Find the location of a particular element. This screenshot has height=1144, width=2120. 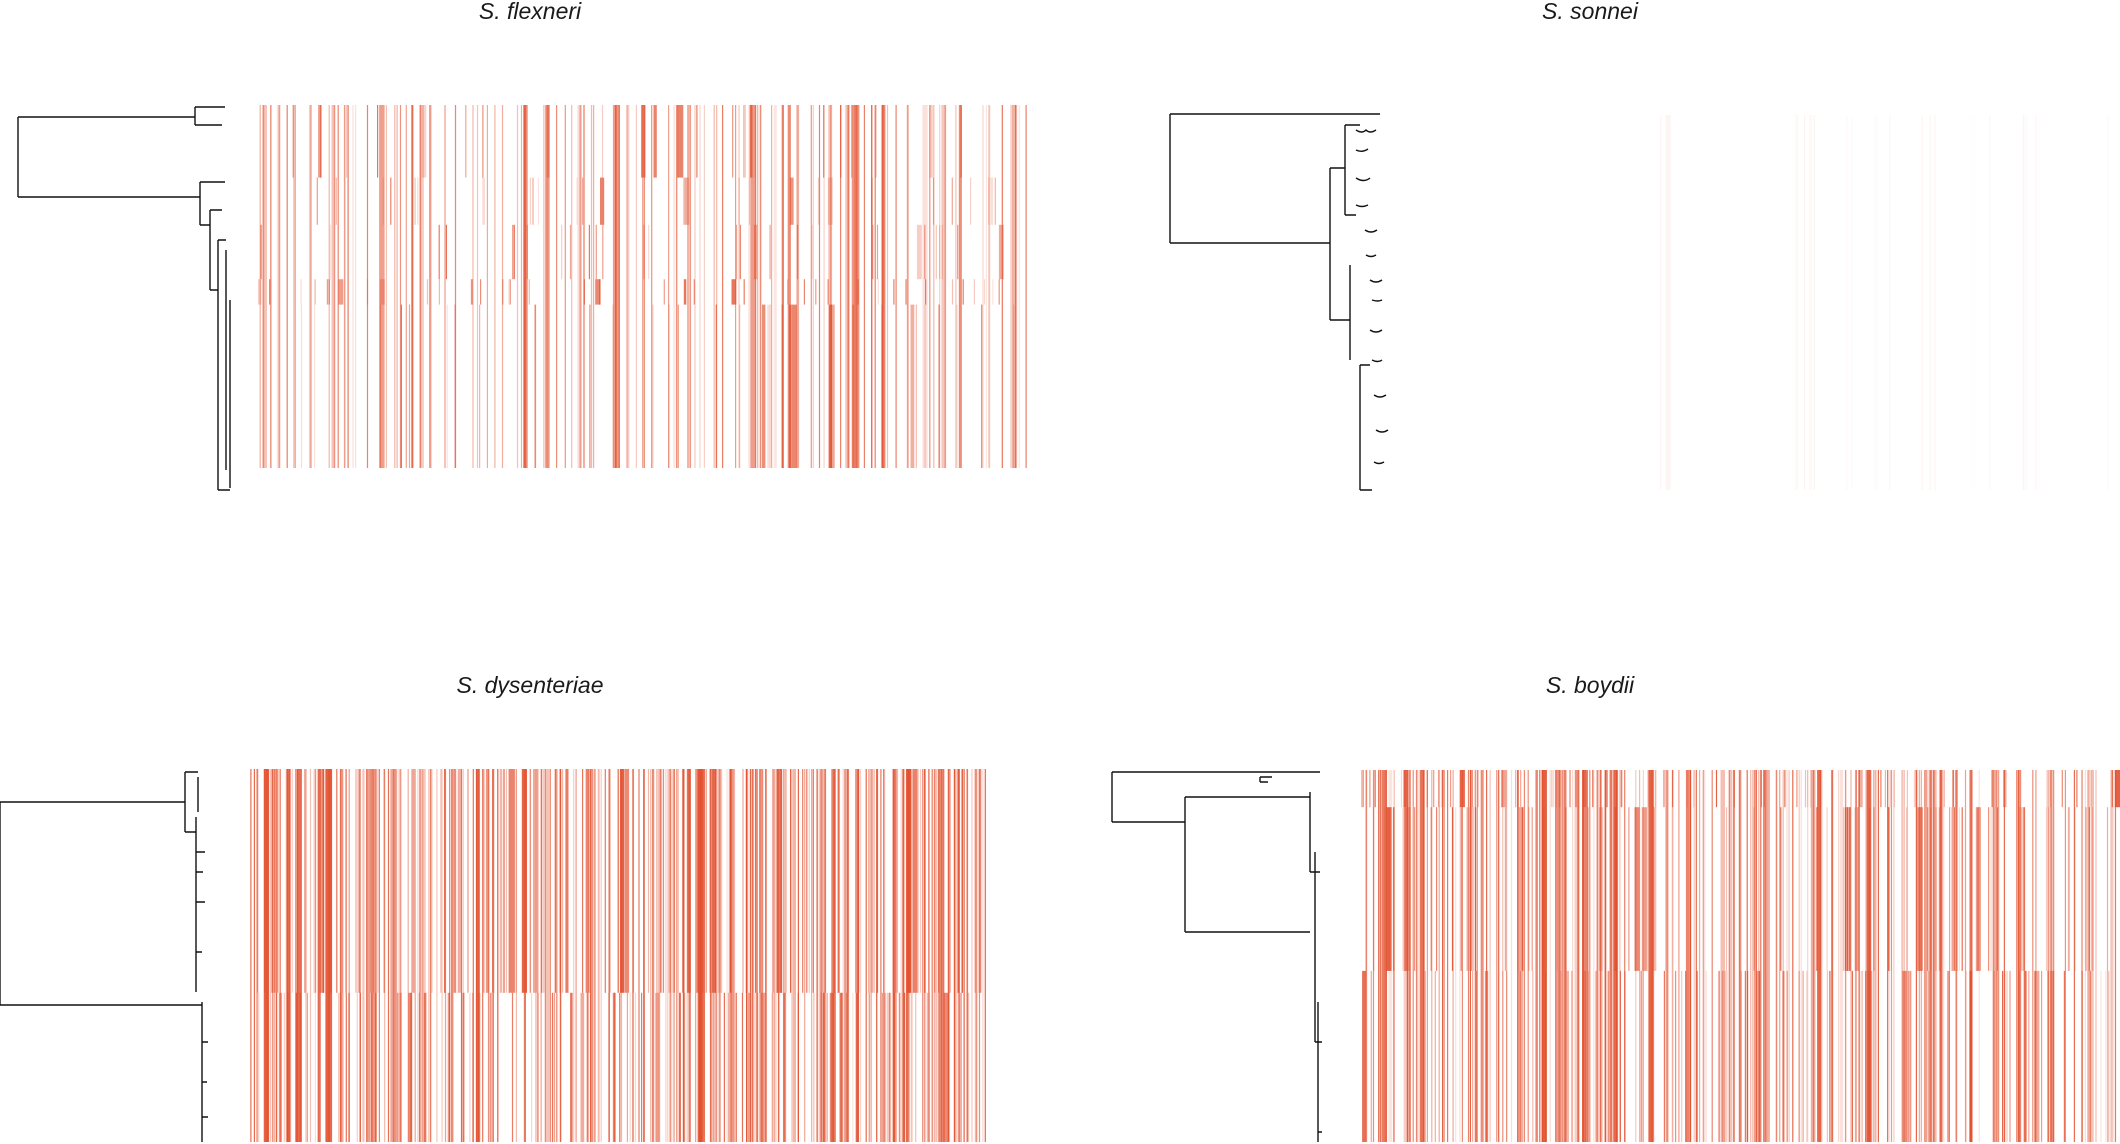

phylogenetic-tree is located at coordinates (1279, 302).